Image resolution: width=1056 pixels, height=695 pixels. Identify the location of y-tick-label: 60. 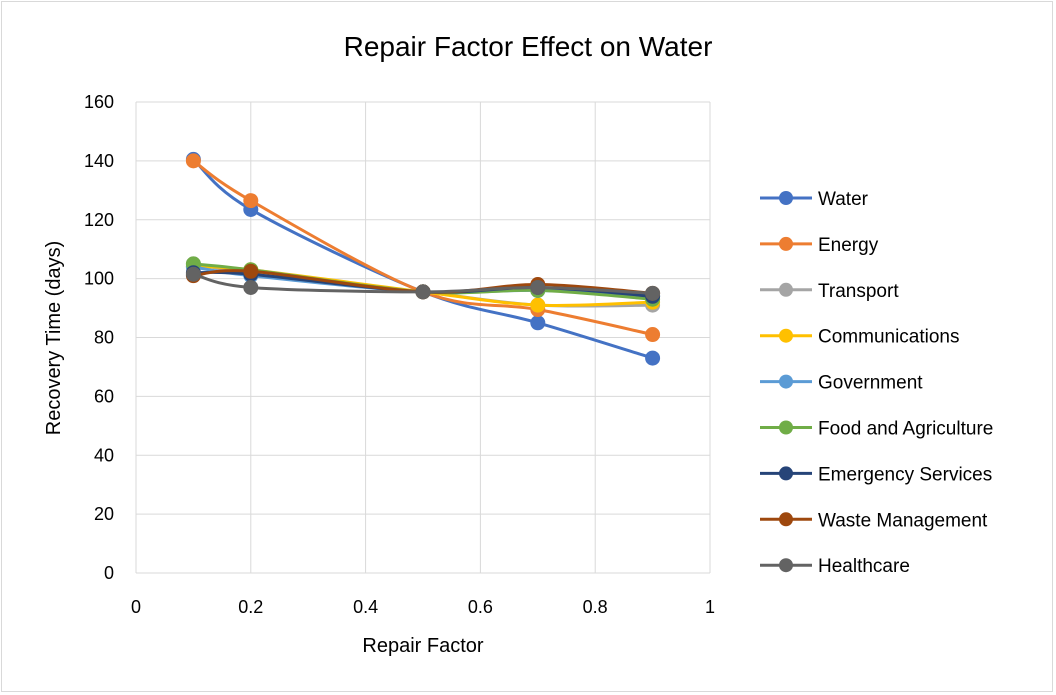
(104, 396).